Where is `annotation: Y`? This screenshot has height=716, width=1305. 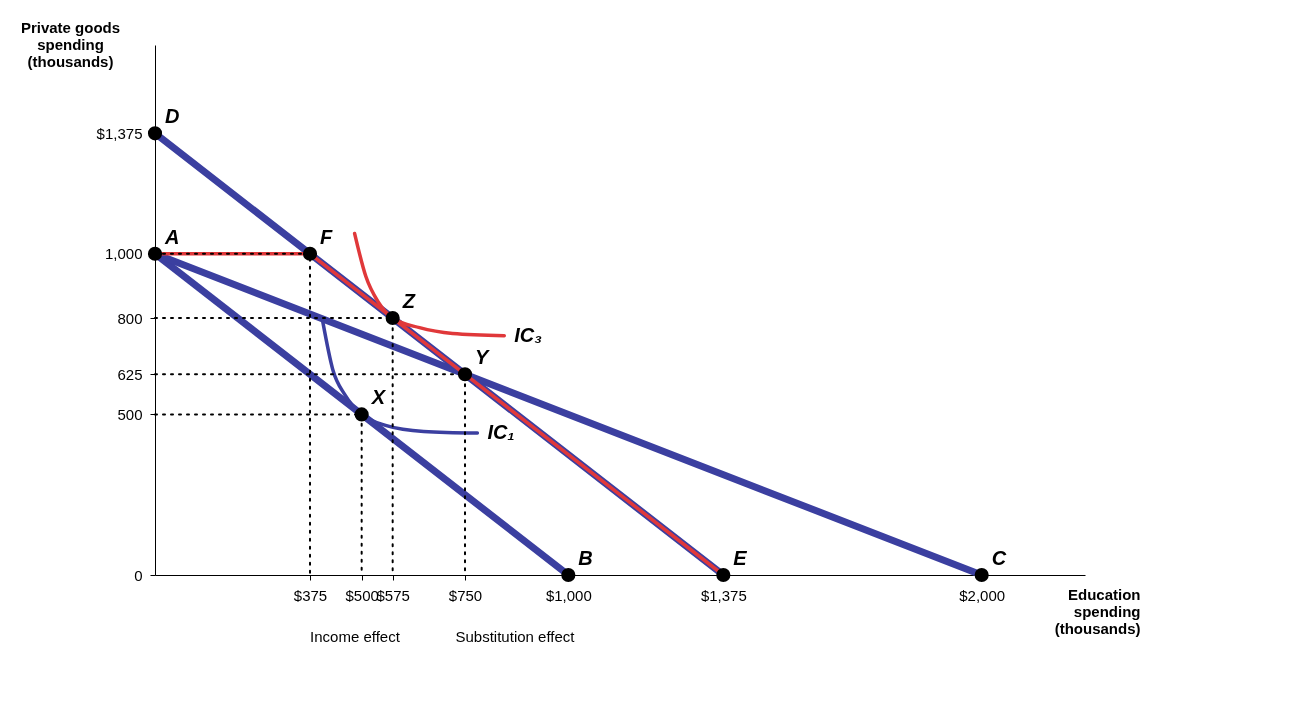
annotation: Y is located at coordinates (482, 357).